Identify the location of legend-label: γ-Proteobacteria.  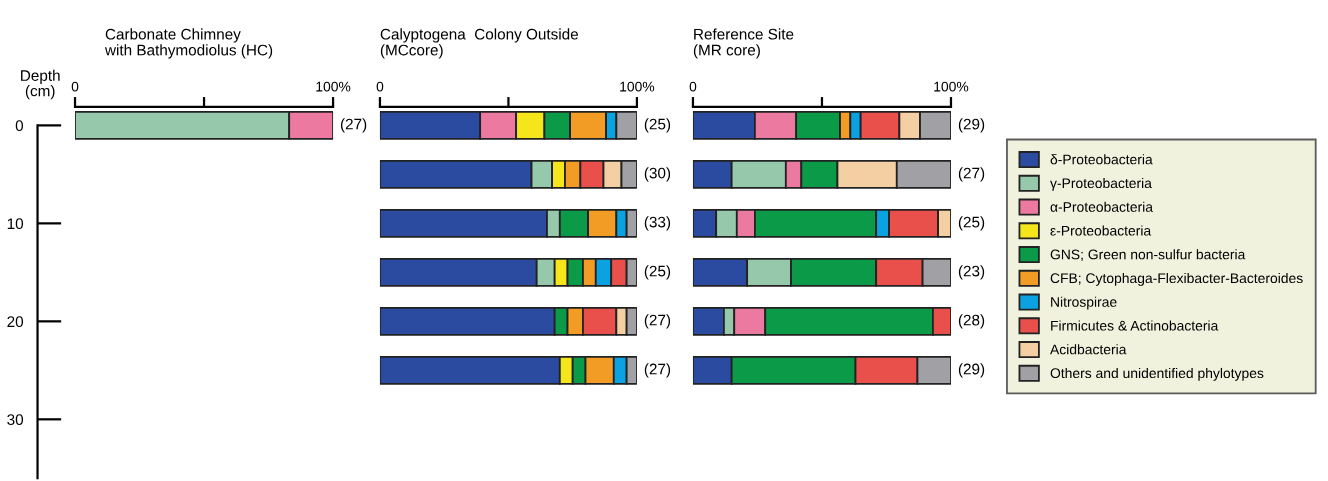
(1101, 184).